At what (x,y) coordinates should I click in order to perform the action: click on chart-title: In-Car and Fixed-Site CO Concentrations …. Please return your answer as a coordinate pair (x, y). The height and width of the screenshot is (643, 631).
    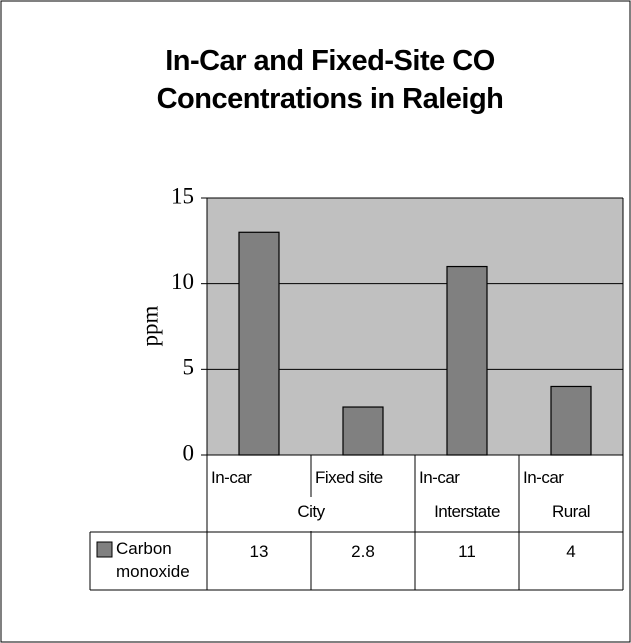
    Looking at the image, I should click on (330, 80).